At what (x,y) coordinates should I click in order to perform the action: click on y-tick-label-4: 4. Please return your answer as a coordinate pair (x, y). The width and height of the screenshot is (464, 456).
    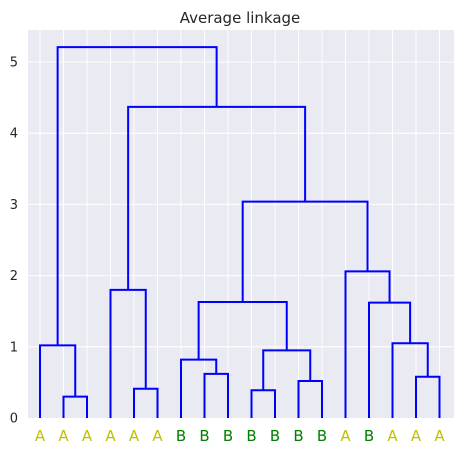
    Looking at the image, I should click on (14, 134).